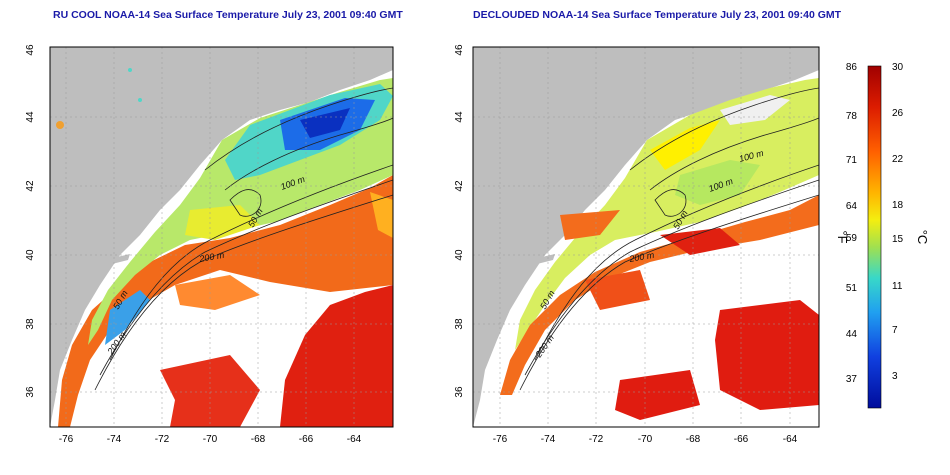 The width and height of the screenshot is (950, 475). Describe the element at coordinates (212, 257) in the screenshot. I see `left-contour-label-200: 200 m` at that location.